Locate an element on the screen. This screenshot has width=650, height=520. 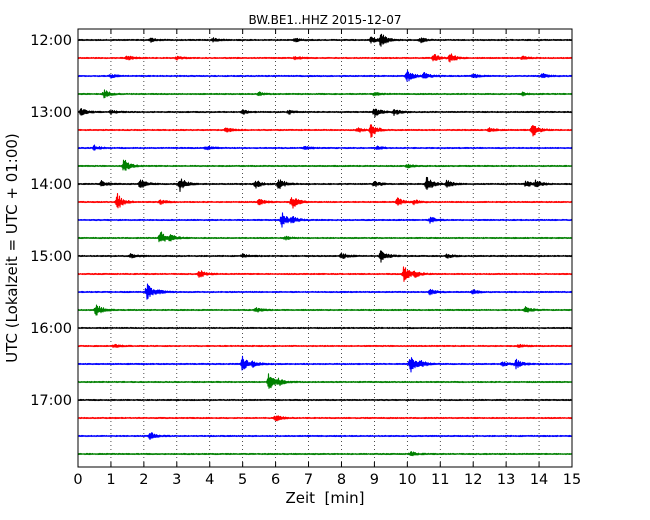
x-tick-label: 2 is located at coordinates (143, 480).